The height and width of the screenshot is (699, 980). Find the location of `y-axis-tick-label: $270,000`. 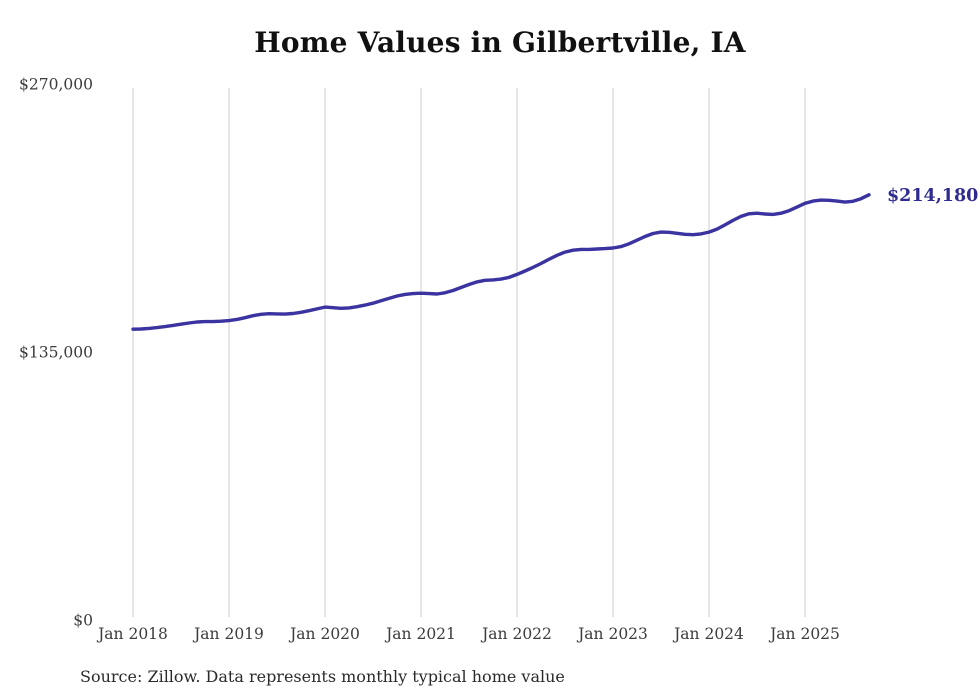

y-axis-tick-label: $270,000 is located at coordinates (56, 85).